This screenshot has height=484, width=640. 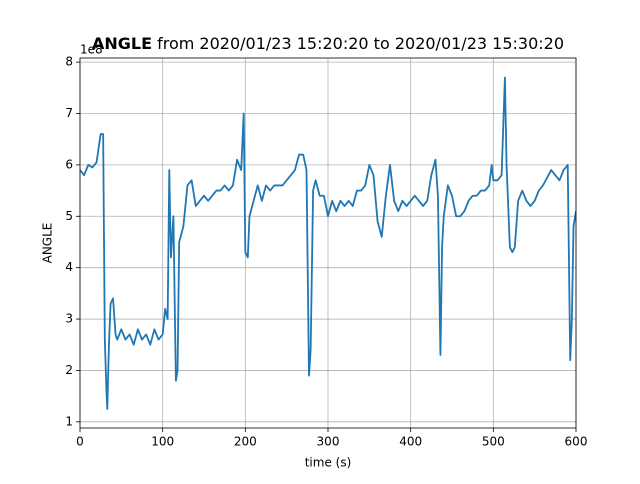 What do you see at coordinates (493, 442) in the screenshot?
I see `x-tick-label: 500` at bounding box center [493, 442].